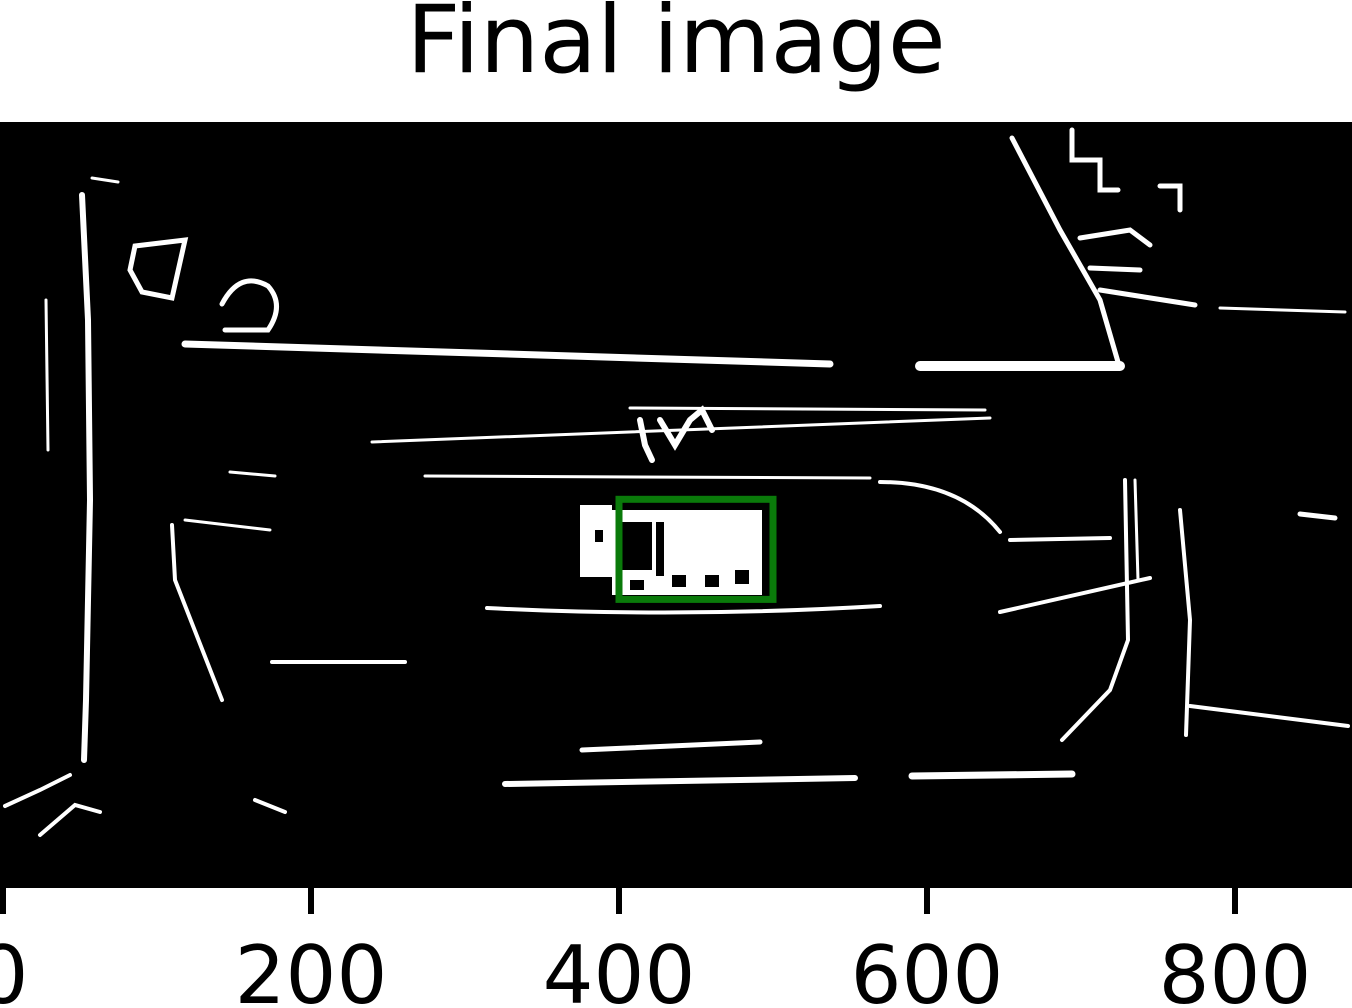  Describe the element at coordinates (158, 269) in the screenshot. I see `edge-left-lamp` at that location.